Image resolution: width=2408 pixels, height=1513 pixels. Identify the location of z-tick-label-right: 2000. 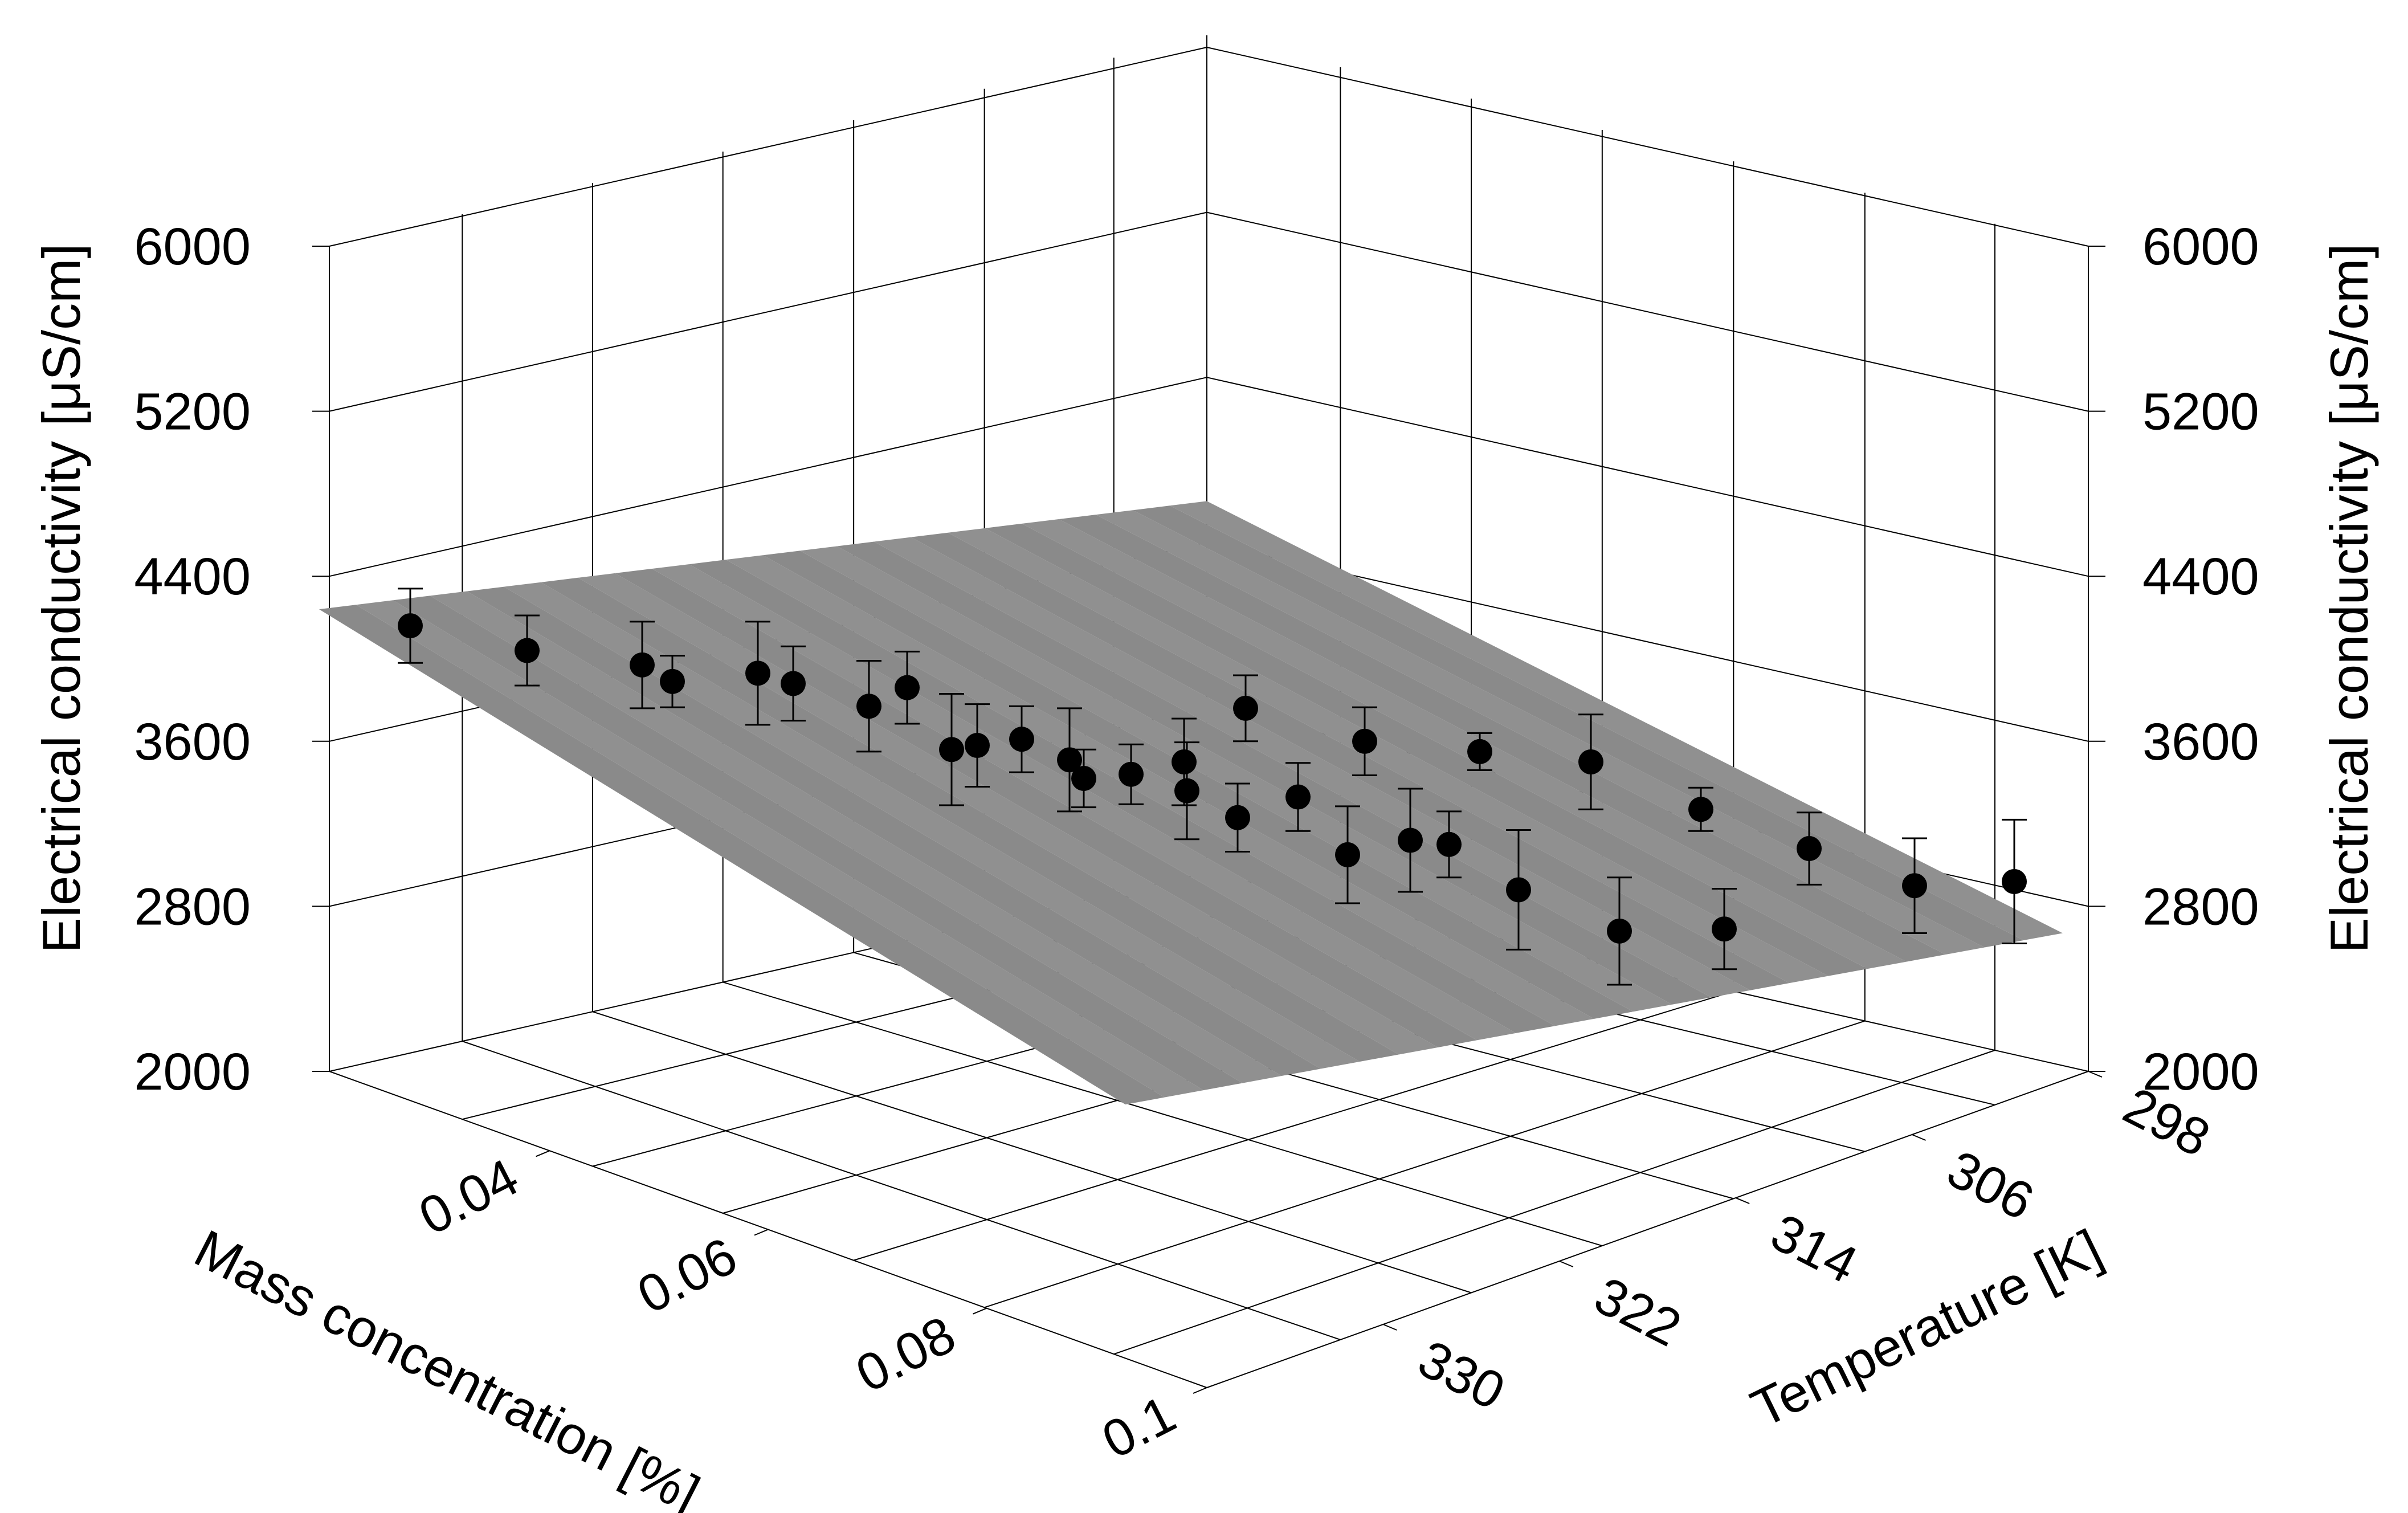
(2200, 1072).